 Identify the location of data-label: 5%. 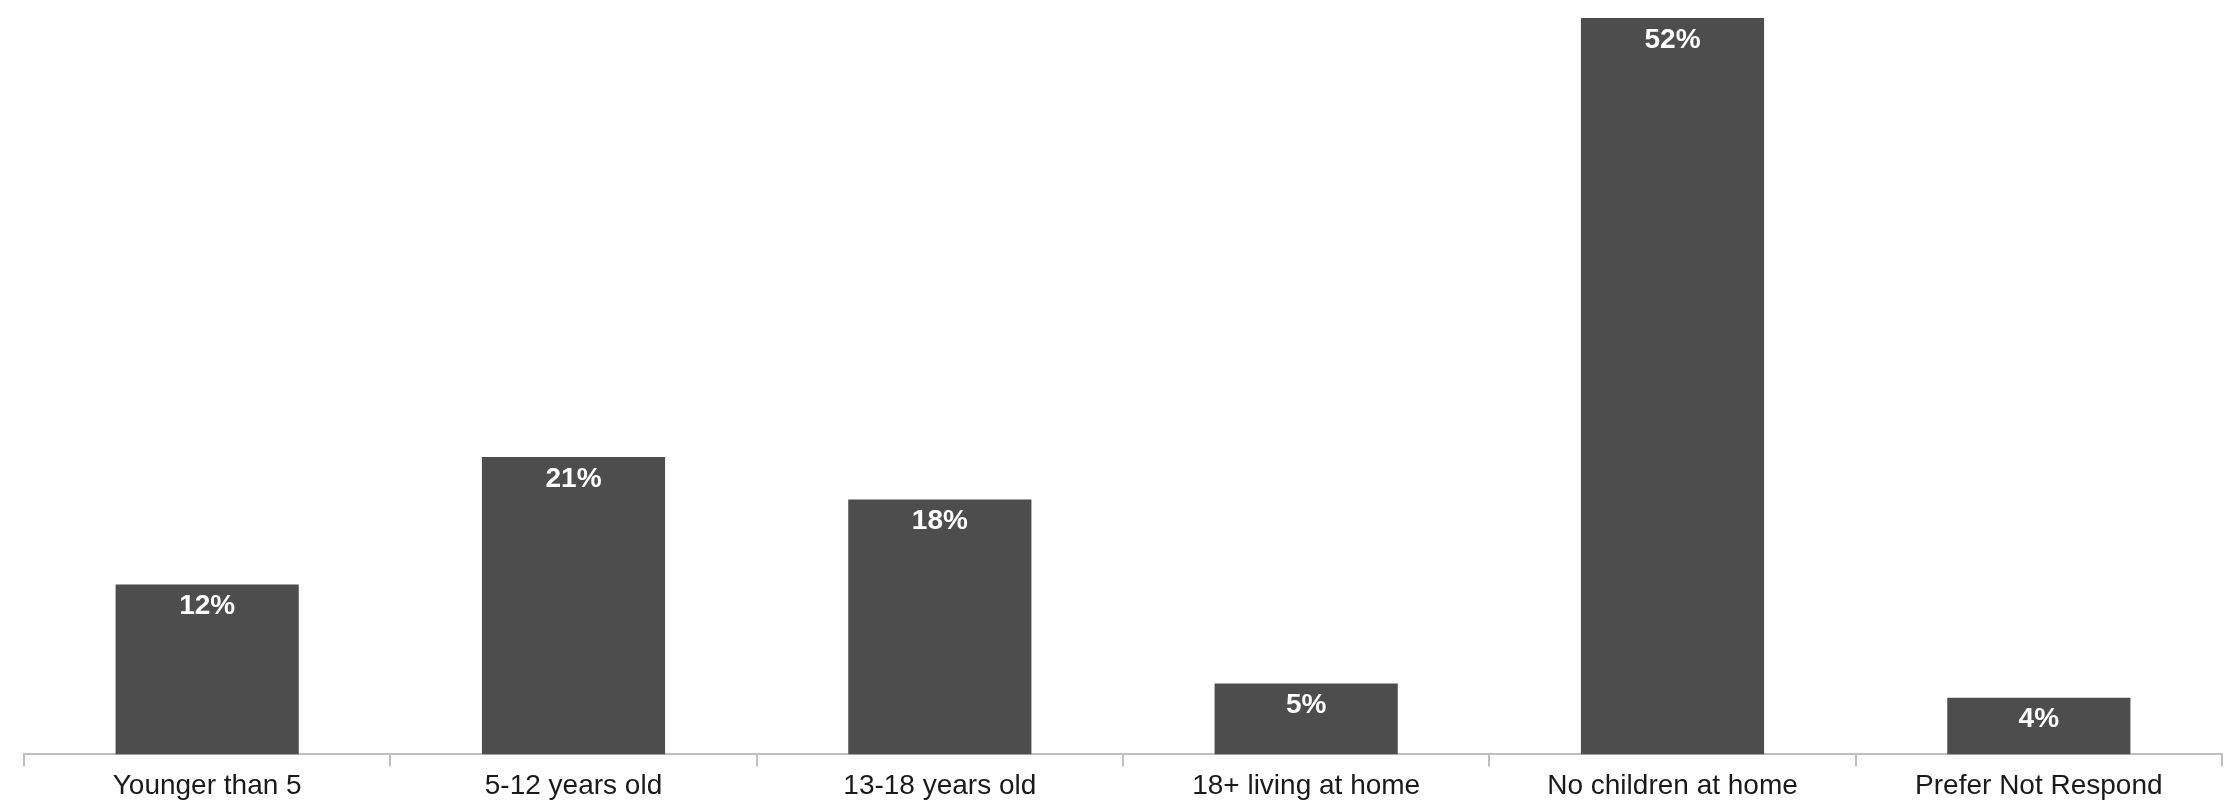
(1306, 704).